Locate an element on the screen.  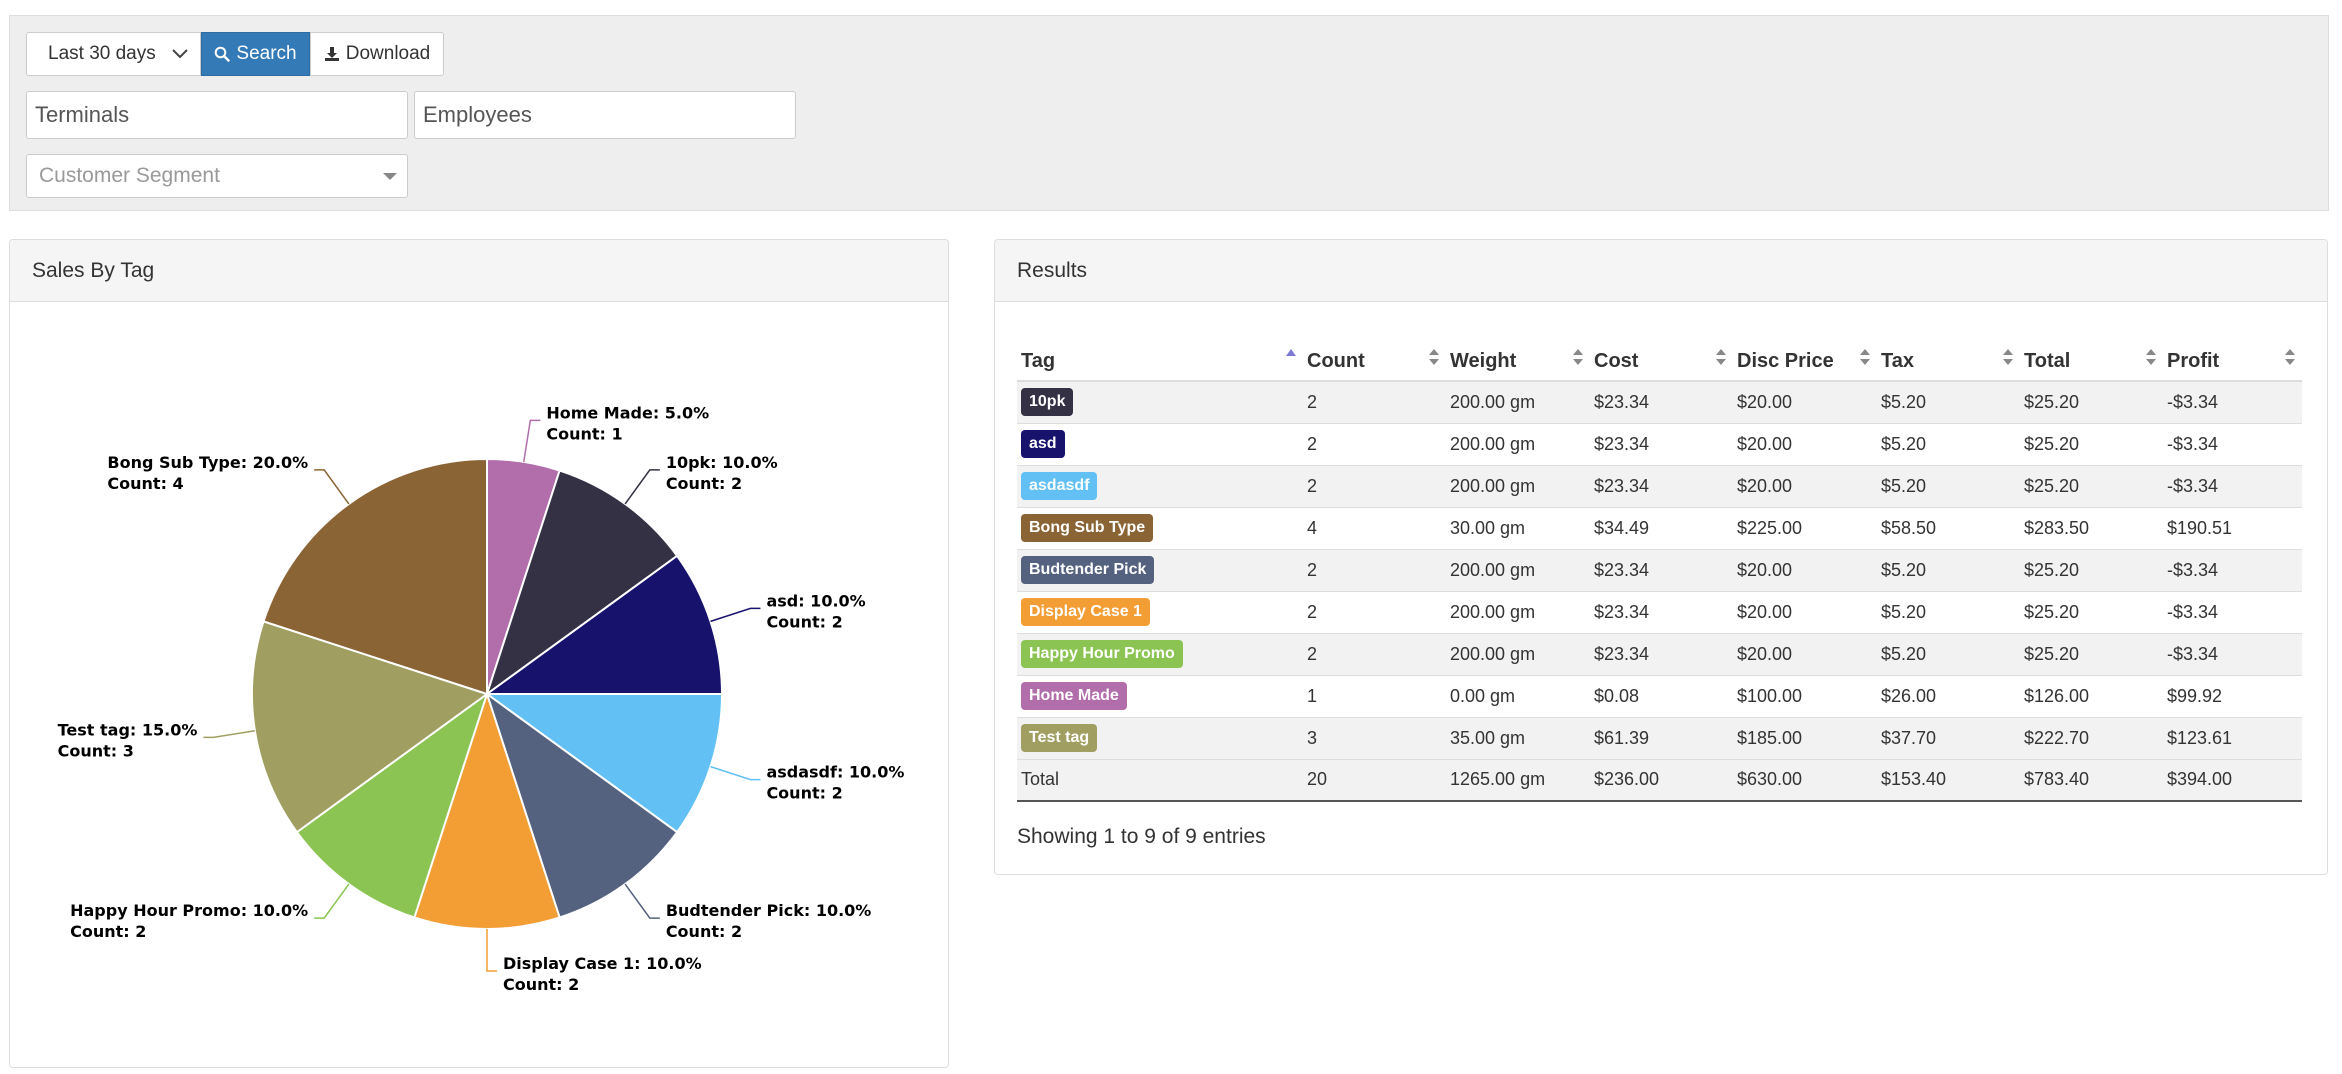
date-range-select: Last 30 days is located at coordinates (113, 54).